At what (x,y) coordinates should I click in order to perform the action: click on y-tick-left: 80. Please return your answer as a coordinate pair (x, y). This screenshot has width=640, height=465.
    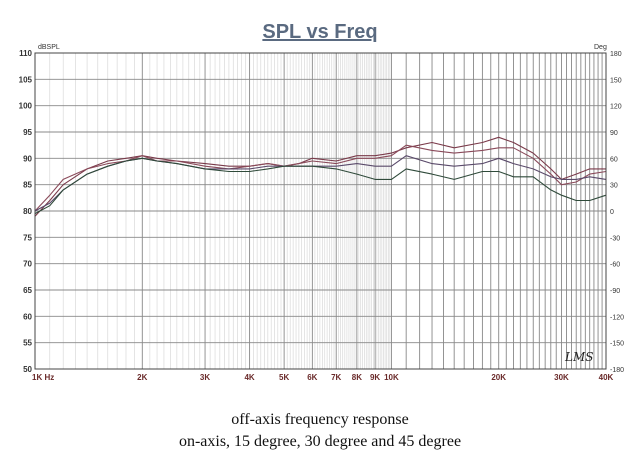
    Looking at the image, I should click on (27, 211).